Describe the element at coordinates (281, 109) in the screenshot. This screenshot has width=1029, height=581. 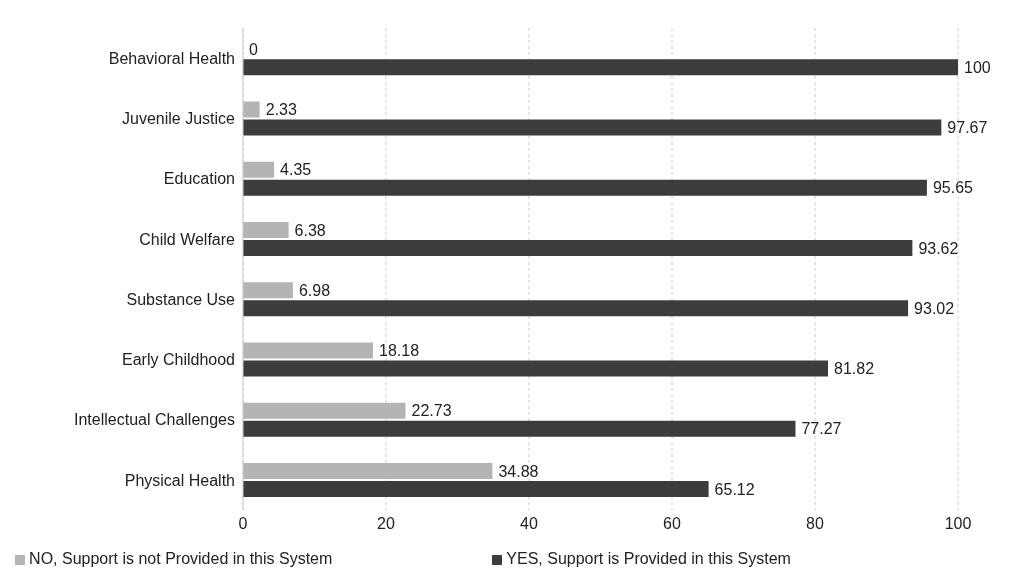
I see `data-label: 2.33` at that location.